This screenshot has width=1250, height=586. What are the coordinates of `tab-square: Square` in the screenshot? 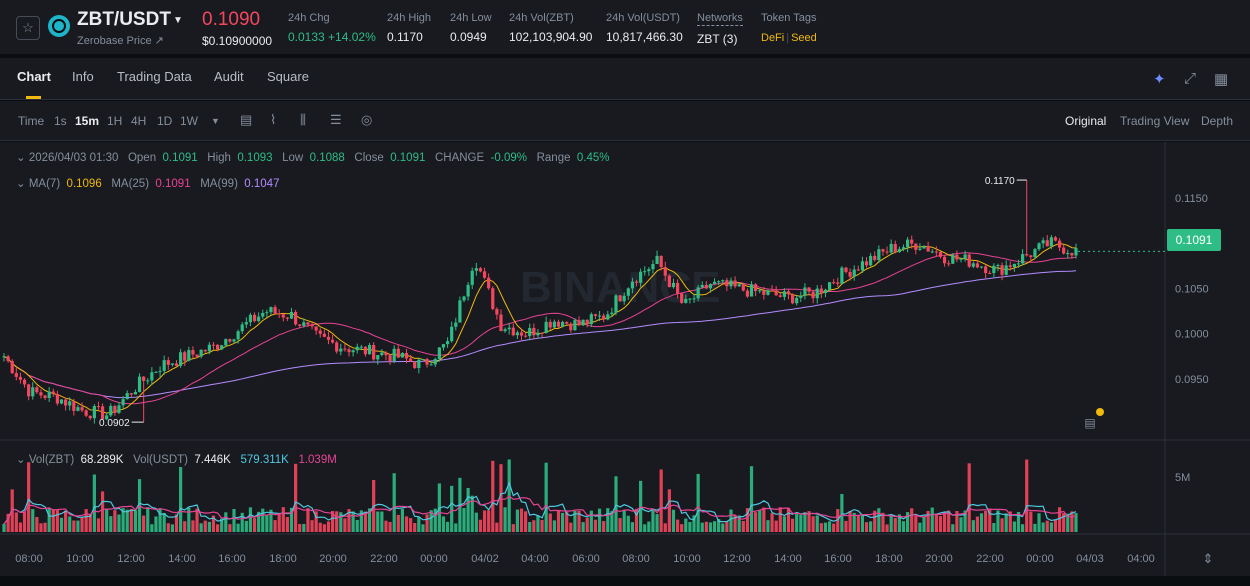 It's located at (288, 76).